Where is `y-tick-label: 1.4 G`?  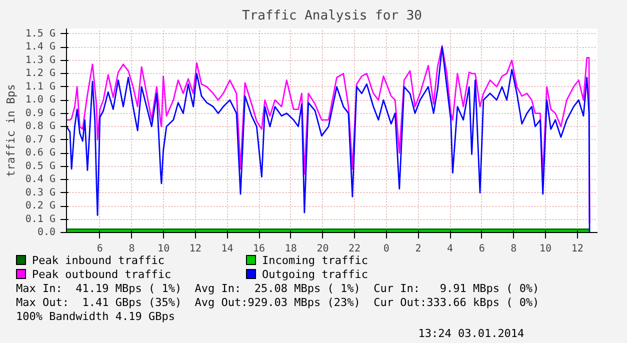
y-tick-label: 1.4 G is located at coordinates (40, 47).